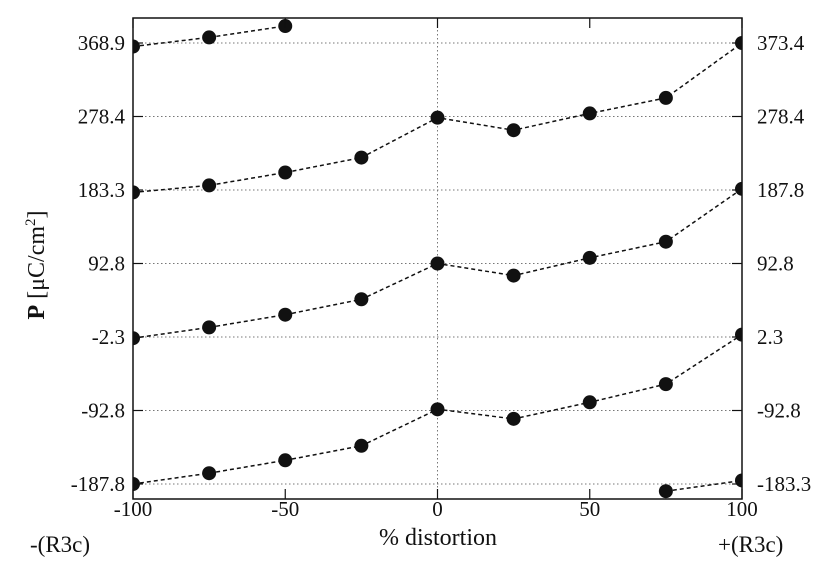 Image resolution: width=830 pixels, height=570 pixels. I want to click on y-tick-label-right: -183.3, so click(784, 484).